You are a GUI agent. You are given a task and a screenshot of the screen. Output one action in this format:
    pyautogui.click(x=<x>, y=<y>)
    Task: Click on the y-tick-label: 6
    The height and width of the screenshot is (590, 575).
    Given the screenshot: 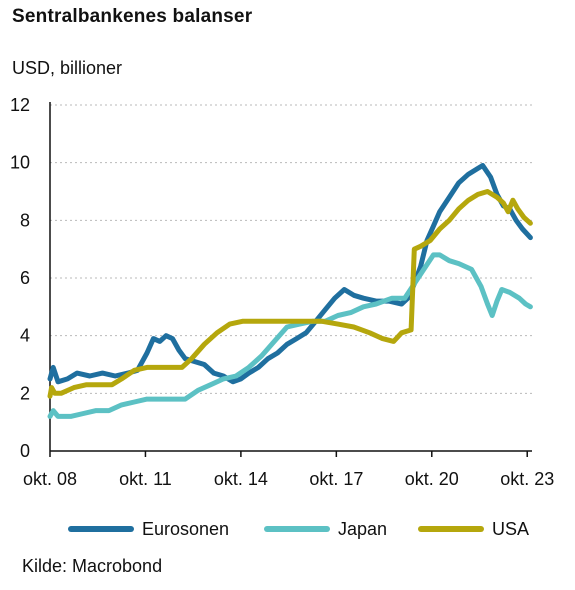 What is the action you would take?
    pyautogui.click(x=25, y=278)
    